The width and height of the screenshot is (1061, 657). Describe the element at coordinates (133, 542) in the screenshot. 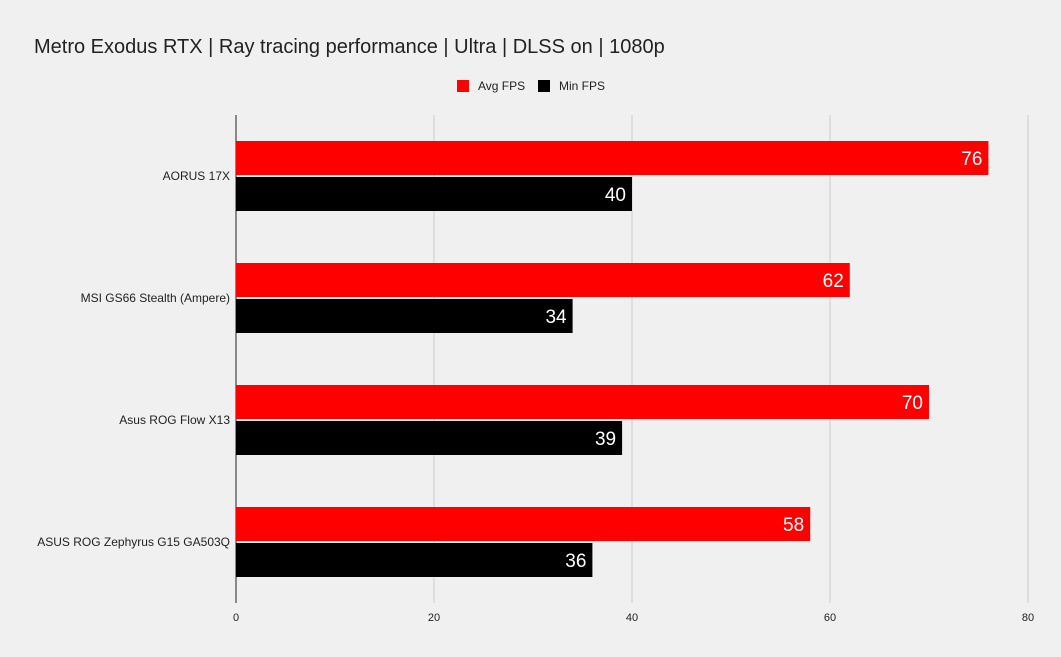

I see `category-label: ASUS ROG Zephyrus G15 GA503Q` at that location.